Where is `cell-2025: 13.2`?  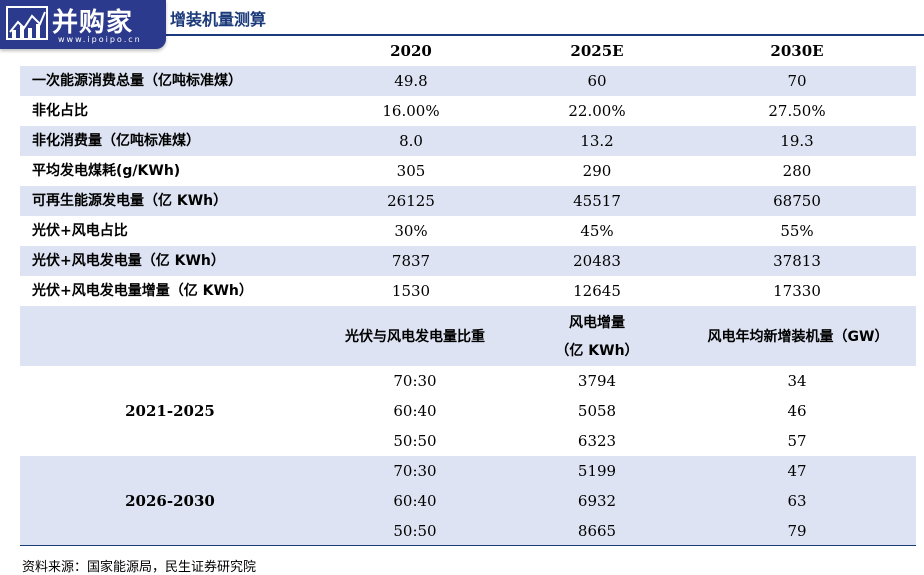
cell-2025: 13.2 is located at coordinates (597, 141).